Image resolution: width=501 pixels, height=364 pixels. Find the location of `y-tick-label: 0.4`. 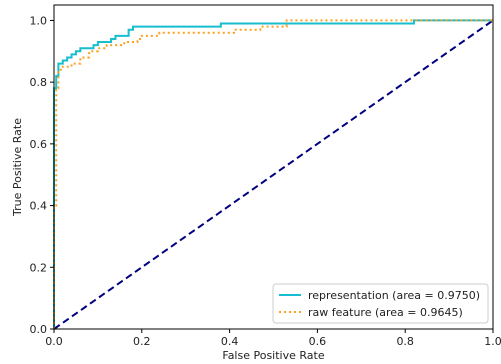

y-tick-label: 0.4 is located at coordinates (39, 206).